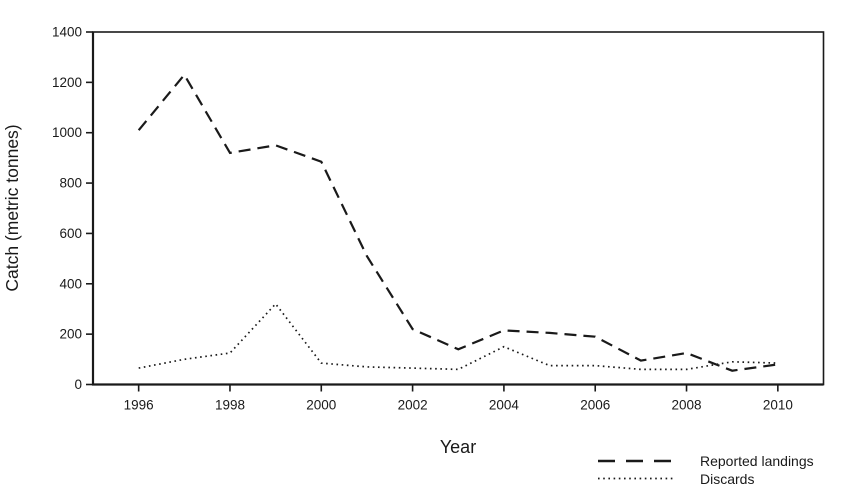 The image size is (863, 497). What do you see at coordinates (458, 336) in the screenshot?
I see `series-line-discards` at bounding box center [458, 336].